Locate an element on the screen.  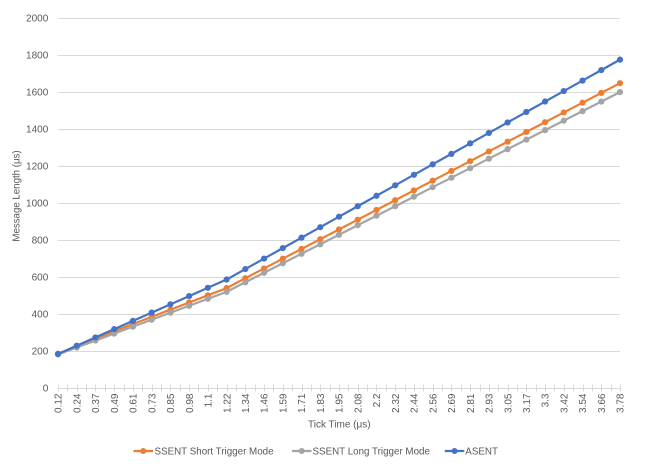
svg-text: 1.22 is located at coordinates (227, 403).